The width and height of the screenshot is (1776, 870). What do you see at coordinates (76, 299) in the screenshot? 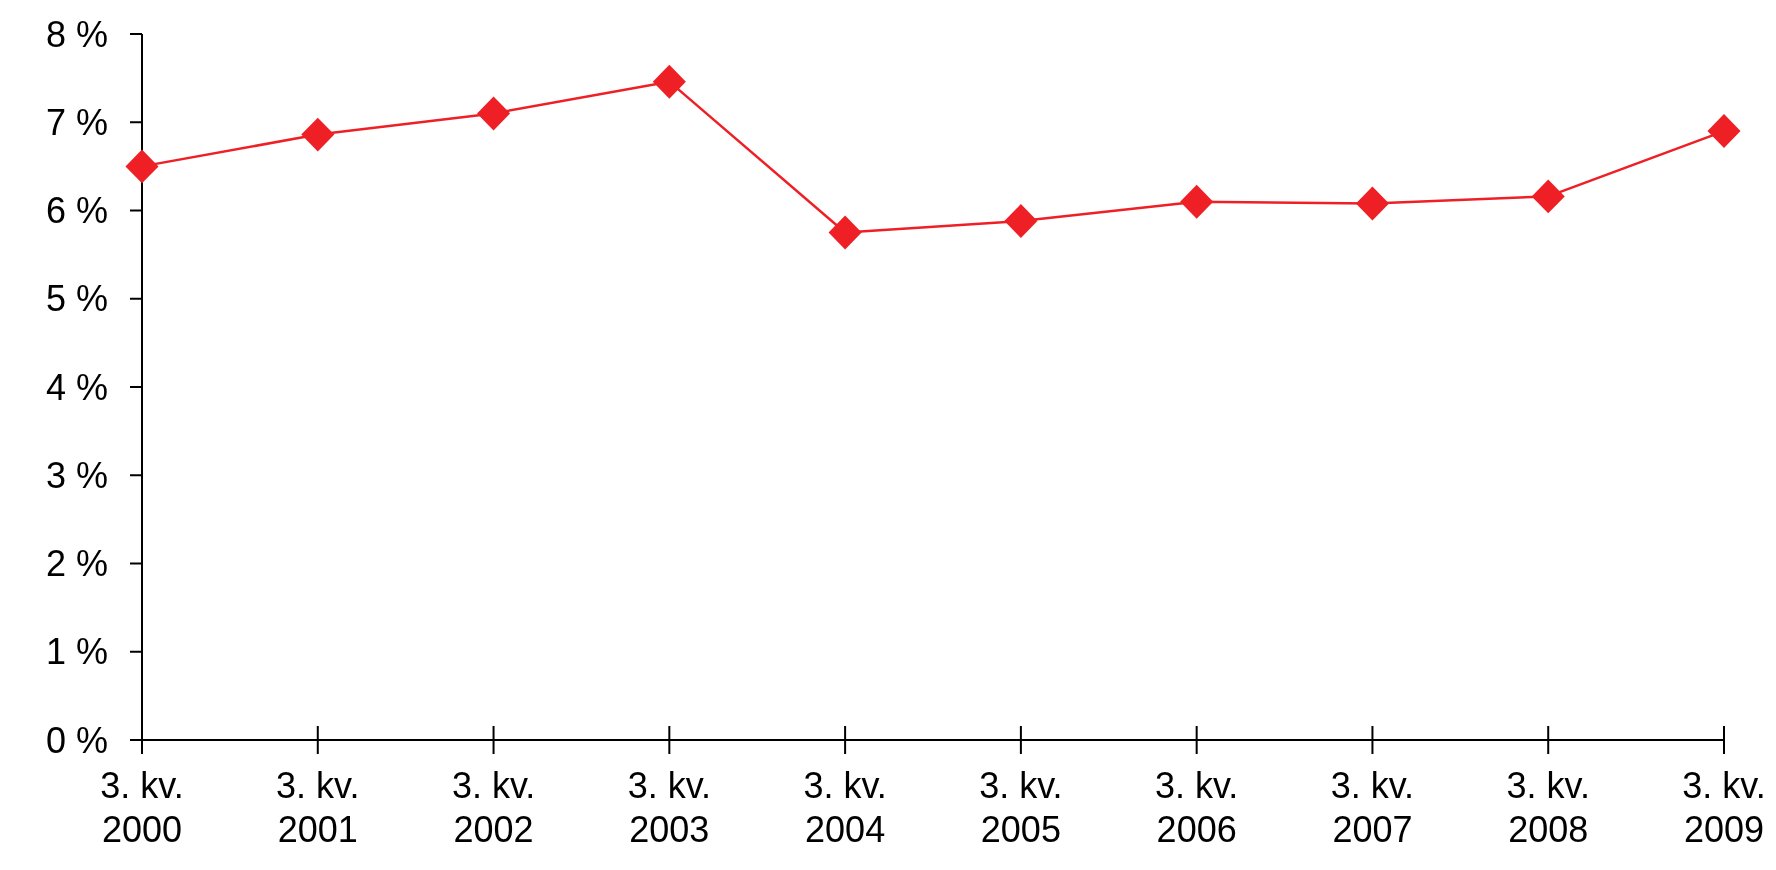
I see `y-tick-label: 5 %` at bounding box center [76, 299].